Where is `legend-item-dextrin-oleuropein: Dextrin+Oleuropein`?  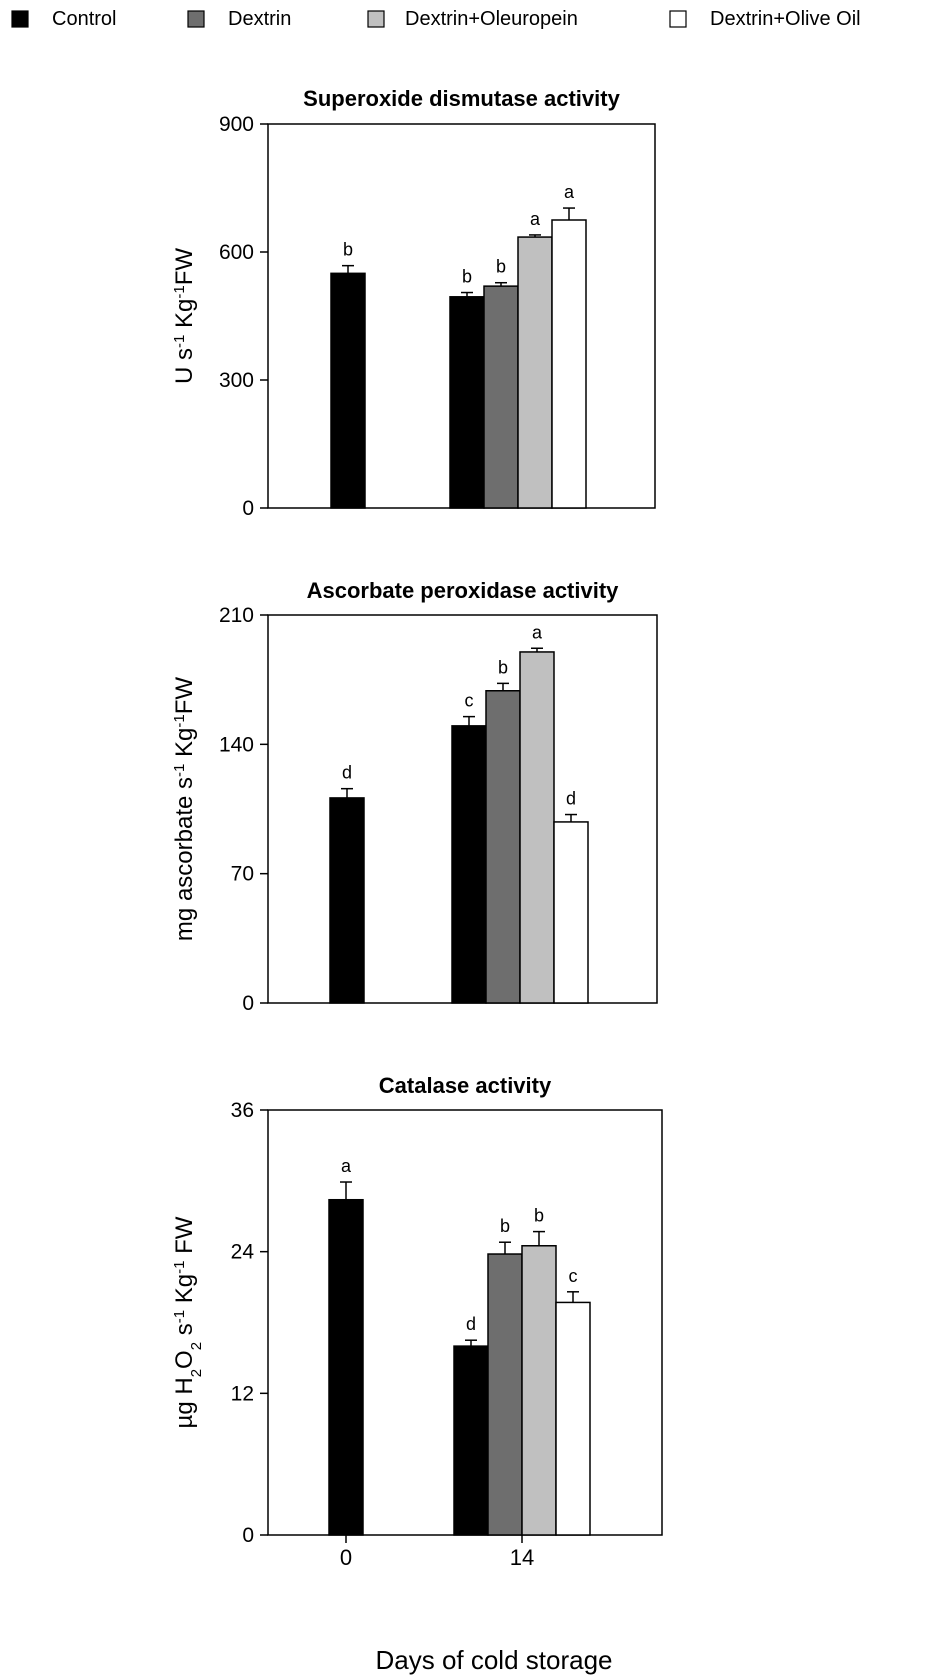 legend-item-dextrin-oleuropein: Dextrin+Oleuropein is located at coordinates (472, 19).